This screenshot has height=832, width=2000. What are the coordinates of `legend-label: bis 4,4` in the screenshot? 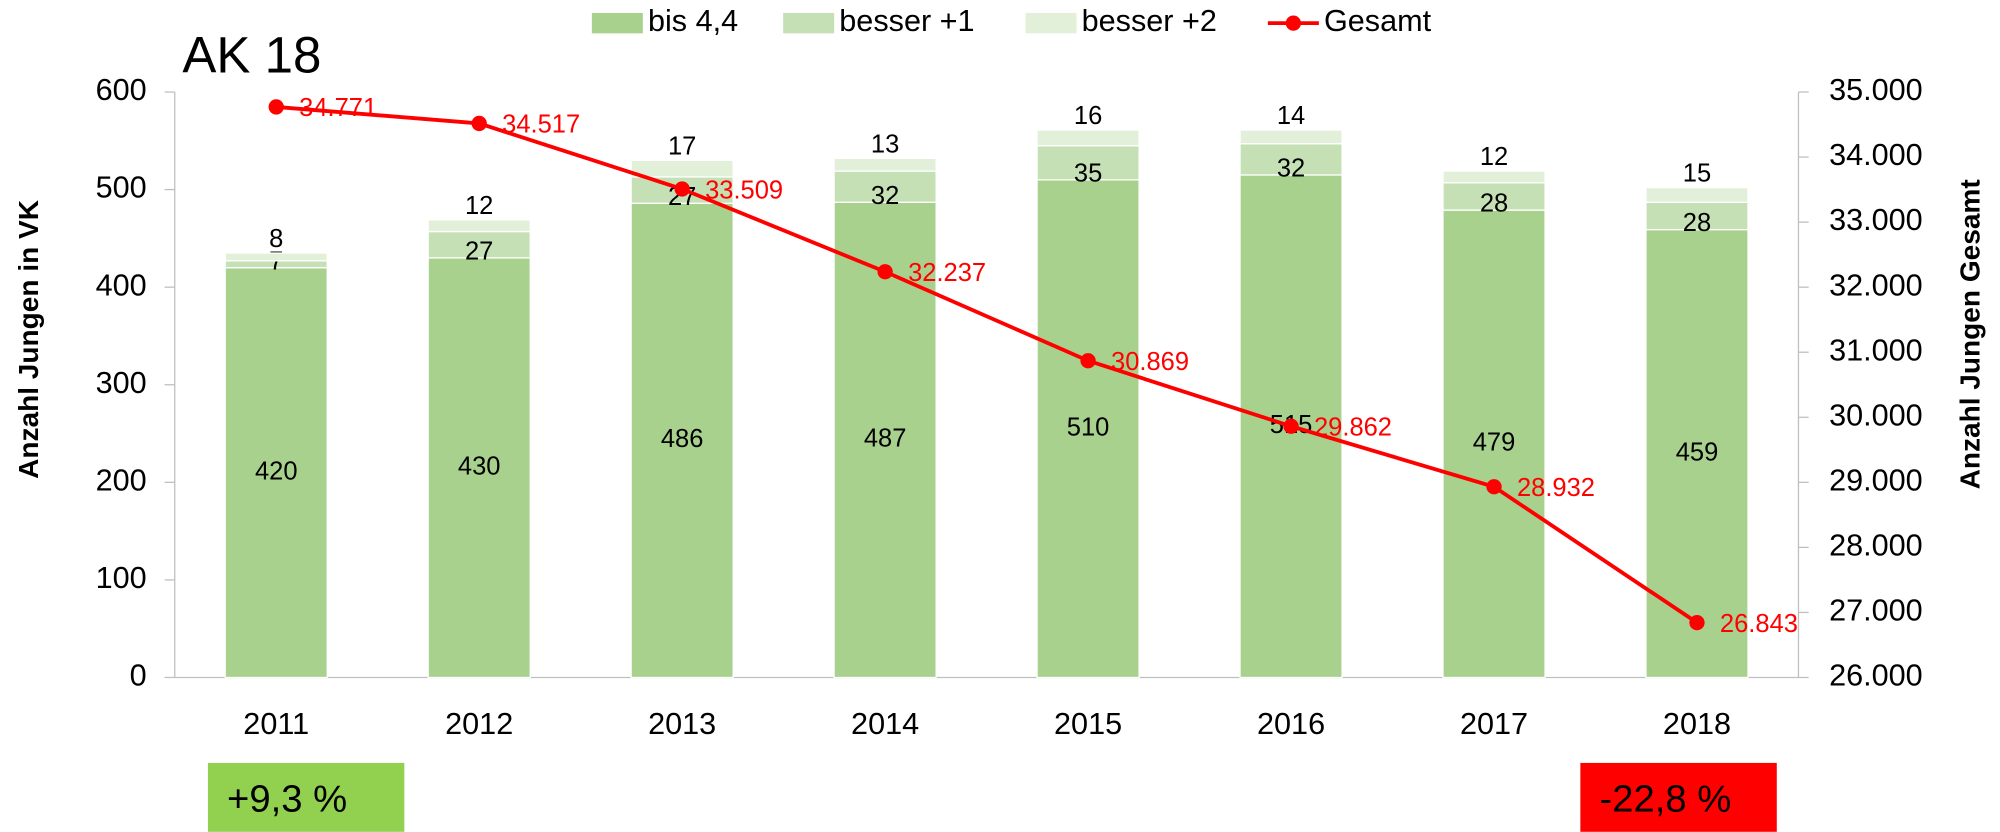 It's located at (693, 21).